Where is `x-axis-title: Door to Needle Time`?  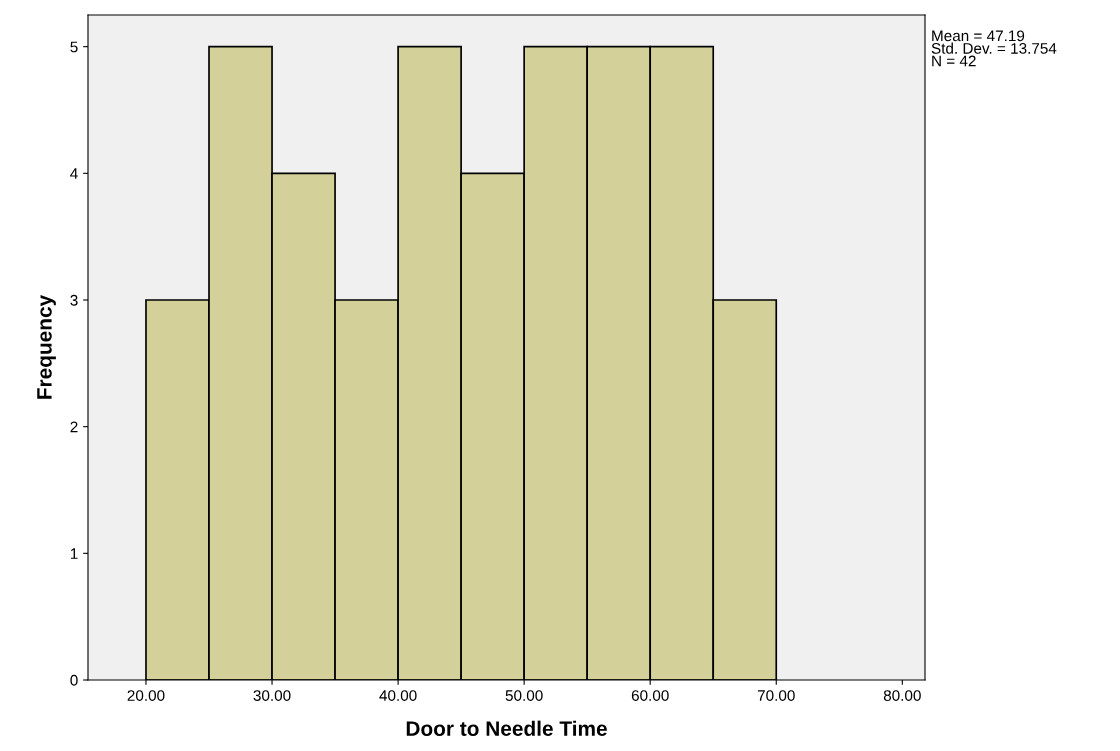
x-axis-title: Door to Needle Time is located at coordinates (506, 728).